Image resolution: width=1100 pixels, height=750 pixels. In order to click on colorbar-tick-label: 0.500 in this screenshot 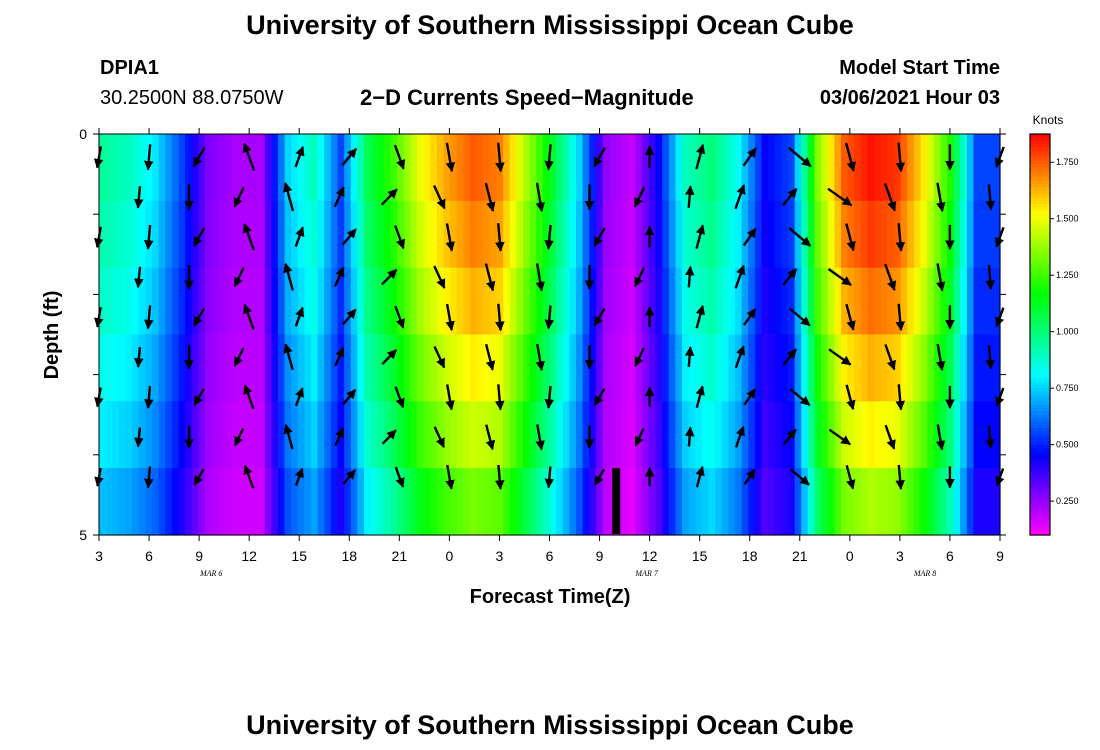, I will do `click(1067, 445)`.